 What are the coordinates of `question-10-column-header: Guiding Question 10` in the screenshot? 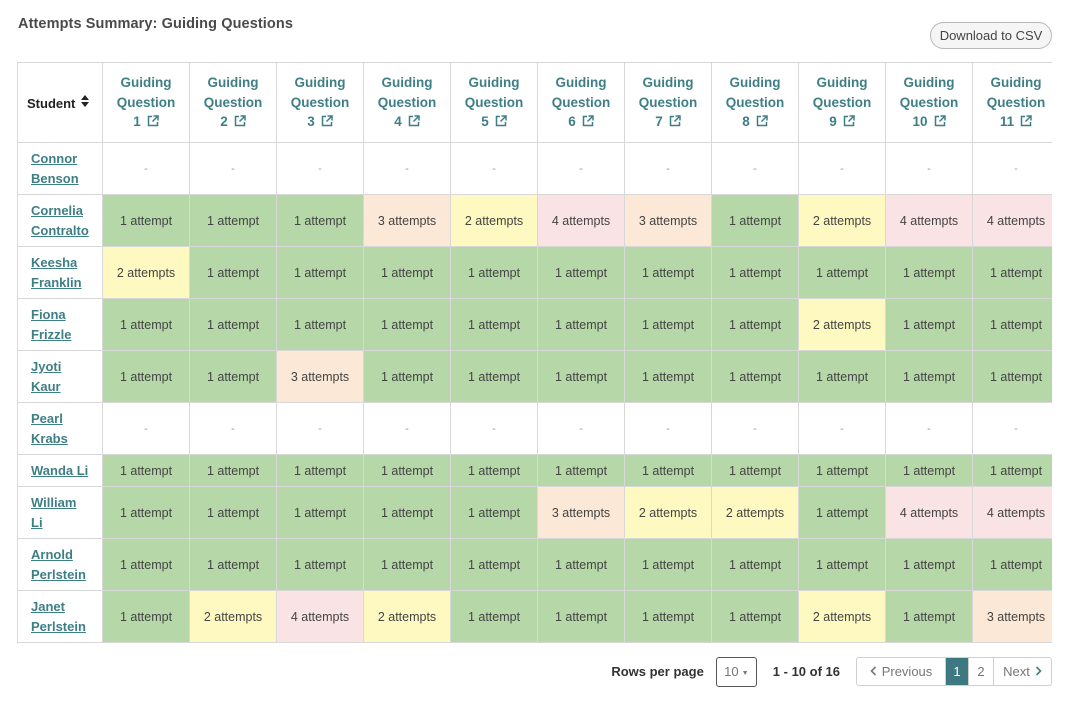 It's located at (929, 102).